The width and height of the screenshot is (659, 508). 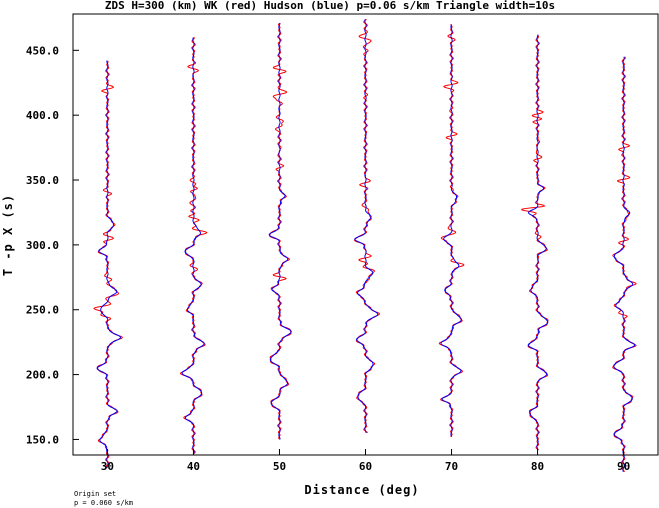 What do you see at coordinates (193, 466) in the screenshot?
I see `x-tick-label: 40` at bounding box center [193, 466].